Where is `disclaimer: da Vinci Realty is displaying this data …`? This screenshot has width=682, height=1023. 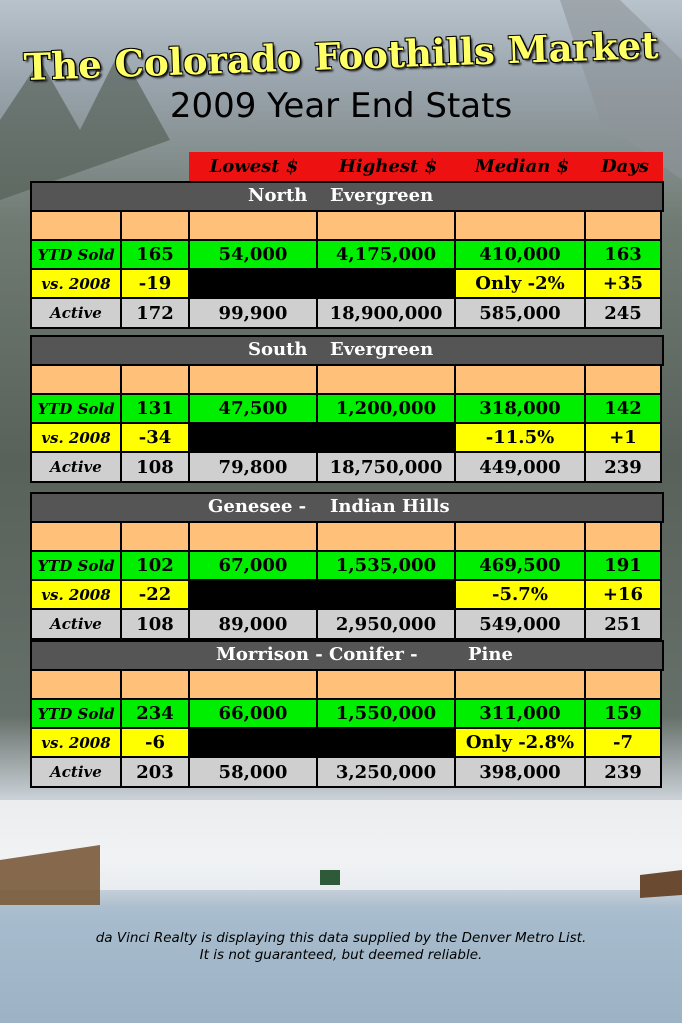 disclaimer: da Vinci Realty is displaying this data … is located at coordinates (341, 947).